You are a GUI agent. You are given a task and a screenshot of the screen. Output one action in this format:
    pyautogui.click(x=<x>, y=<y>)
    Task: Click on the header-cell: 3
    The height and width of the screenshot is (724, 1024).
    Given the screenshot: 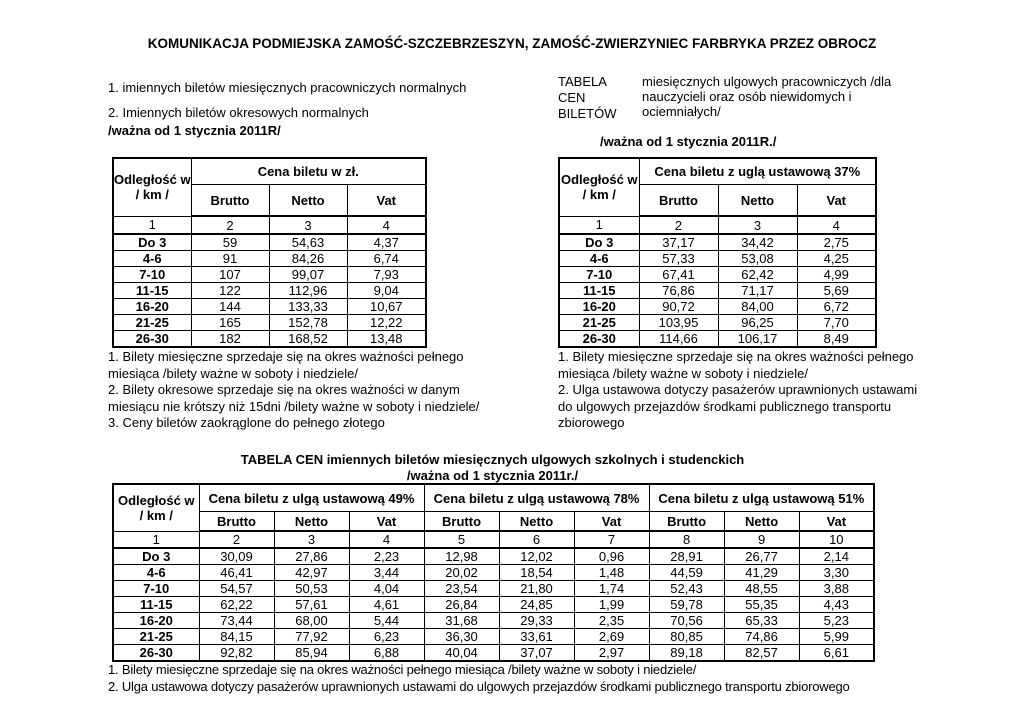 What is the action you would take?
    pyautogui.click(x=308, y=225)
    